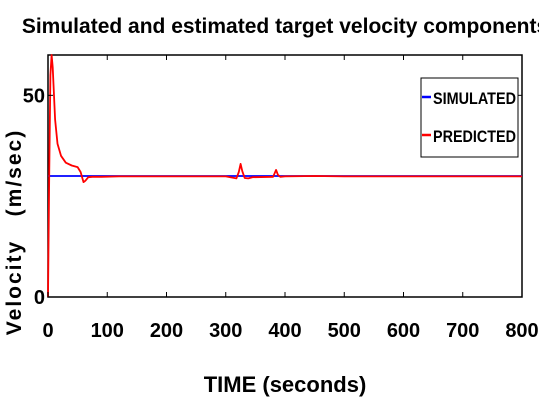 The image size is (539, 405). I want to click on x-tick-label: 300, so click(225, 331).